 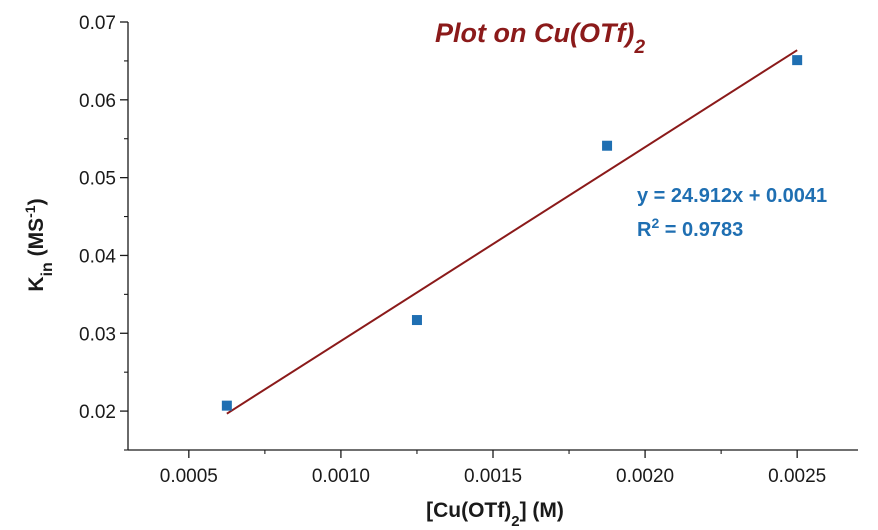 I want to click on y-tick-label: 0.02, so click(x=97, y=412).